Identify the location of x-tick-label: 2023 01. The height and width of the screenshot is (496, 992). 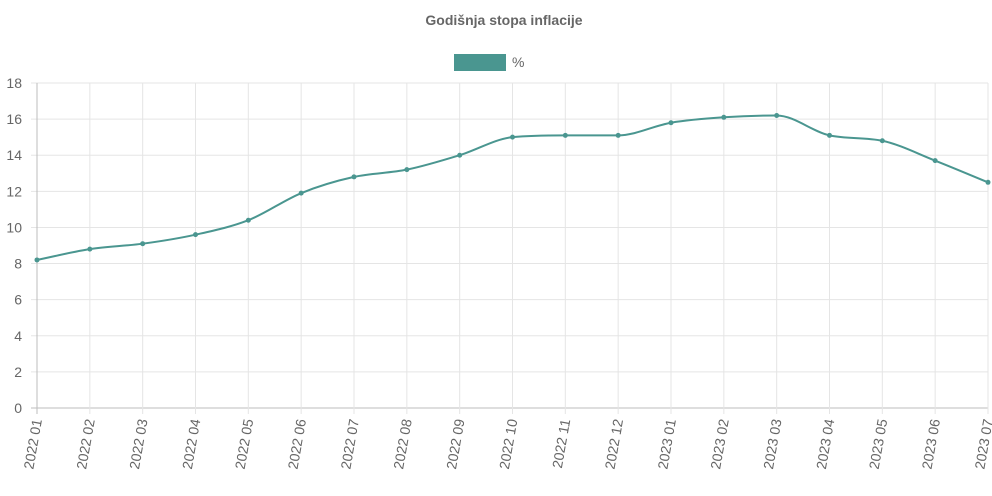
(666, 444).